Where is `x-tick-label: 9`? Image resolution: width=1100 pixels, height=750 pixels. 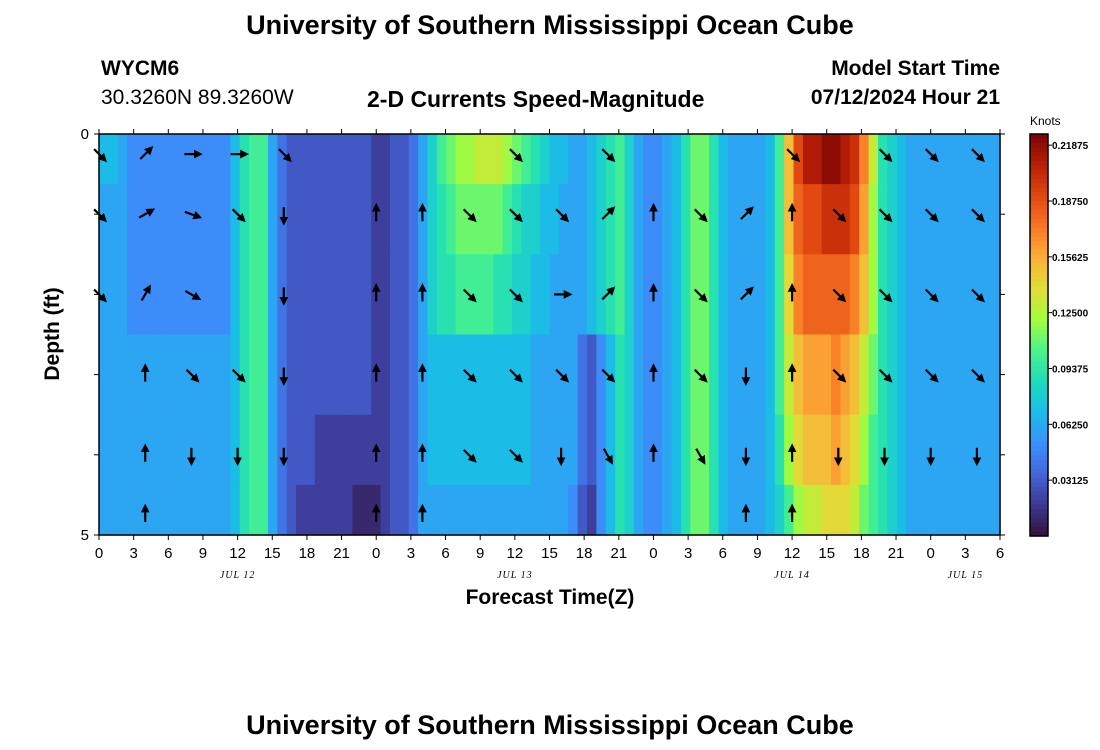 x-tick-label: 9 is located at coordinates (480, 553).